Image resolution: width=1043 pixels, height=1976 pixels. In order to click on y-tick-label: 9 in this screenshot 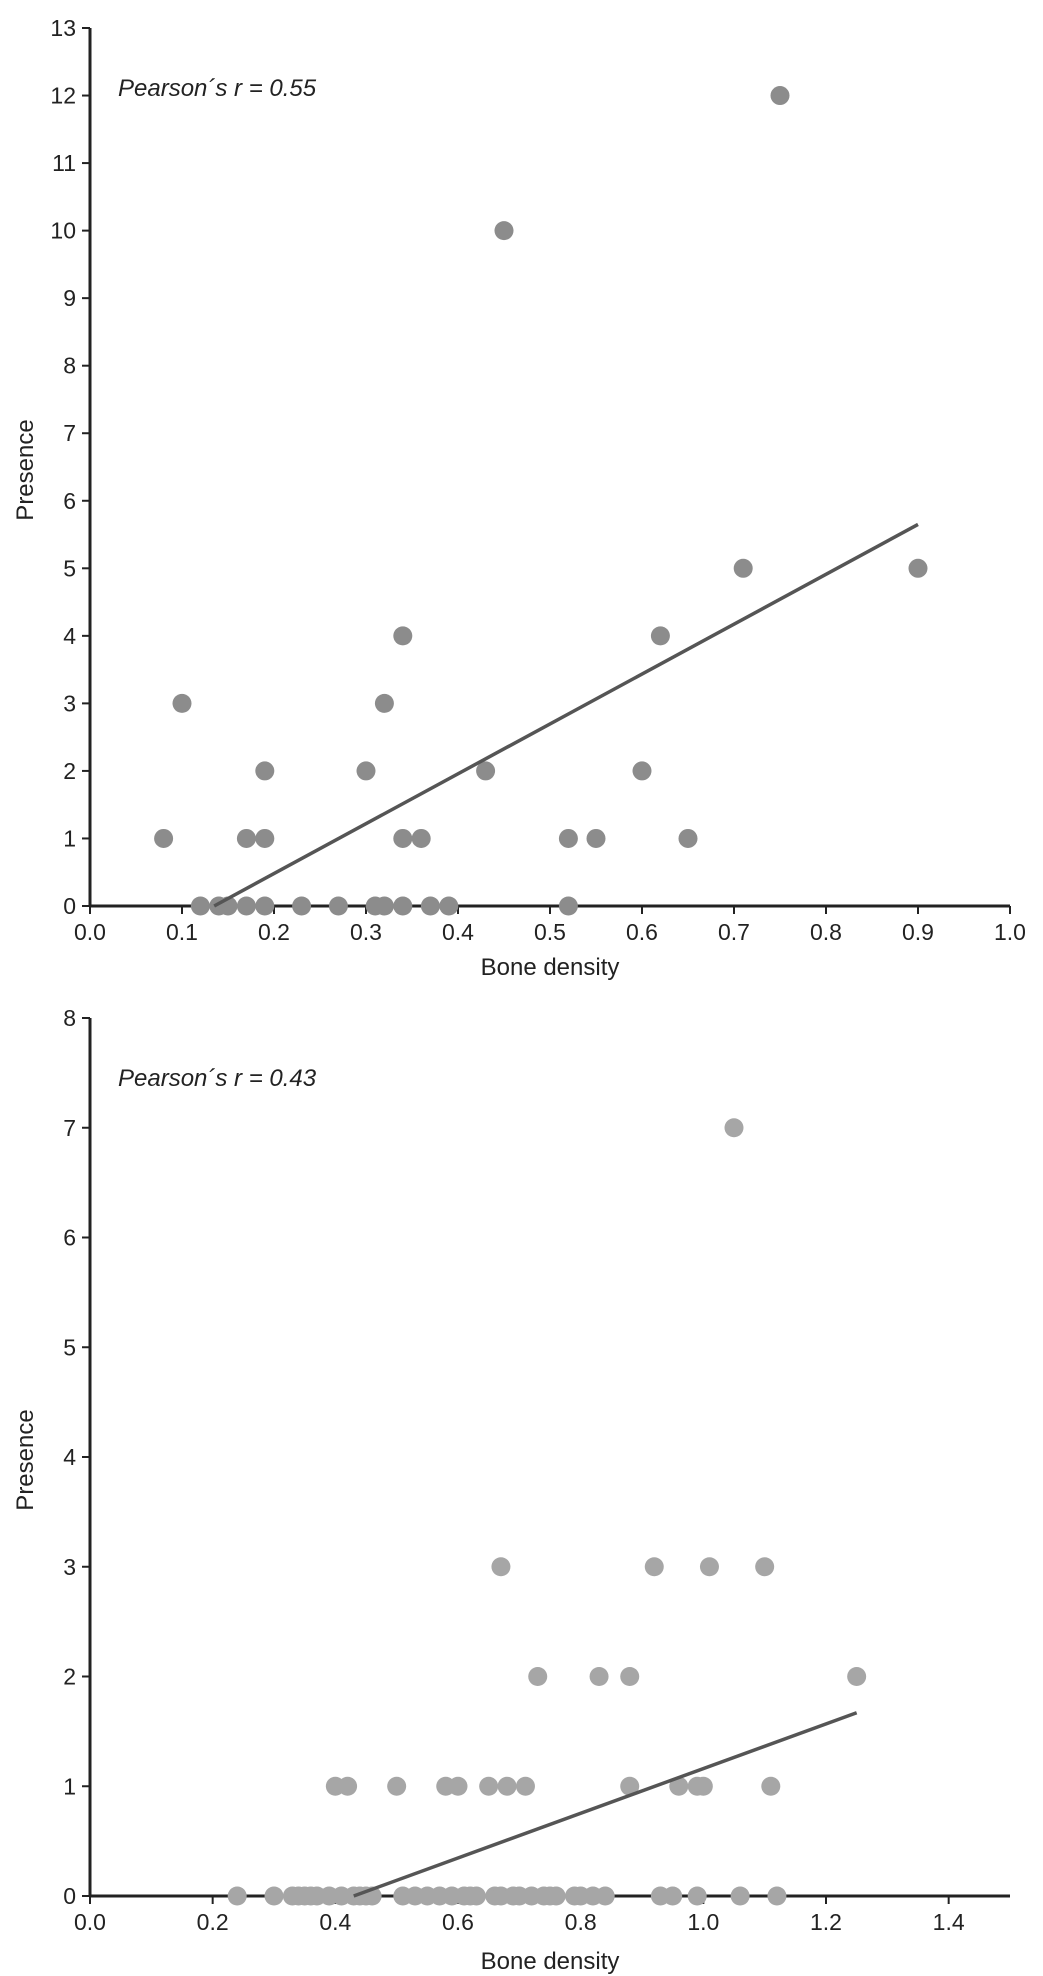, I will do `click(69, 298)`.